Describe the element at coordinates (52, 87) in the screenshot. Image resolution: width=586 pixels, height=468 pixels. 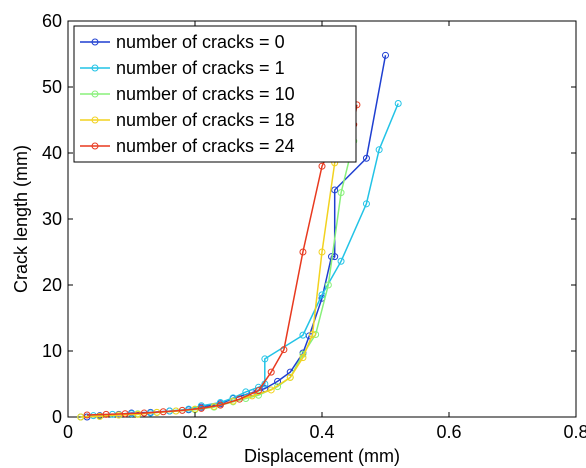
I see `y-tick-label: 50` at that location.